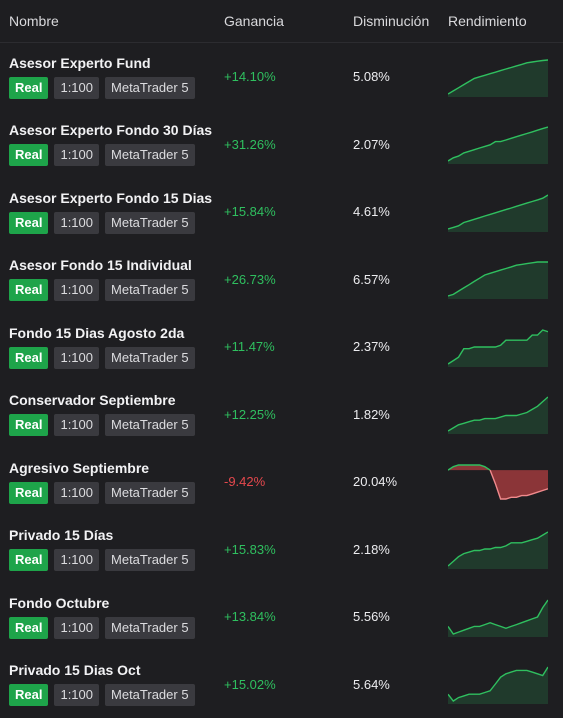 This screenshot has height=718, width=563. I want to click on gain-value: +12.25%, so click(279, 414).